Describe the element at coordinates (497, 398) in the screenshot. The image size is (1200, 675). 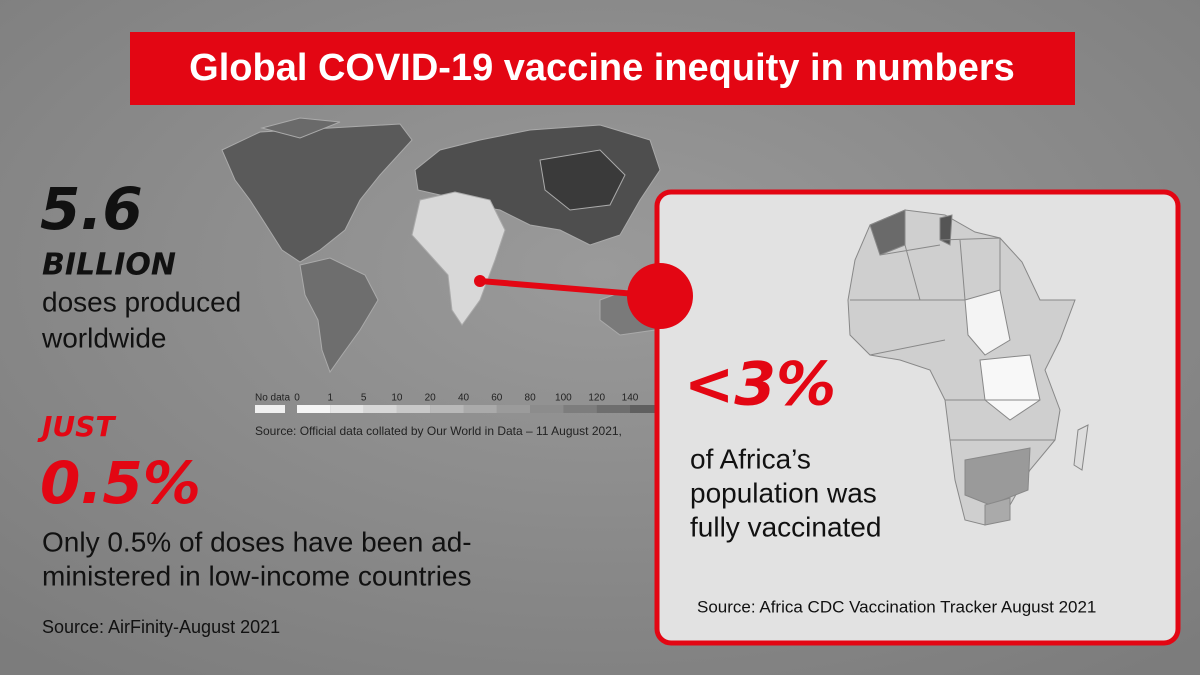
I see `legend-label: 60` at that location.